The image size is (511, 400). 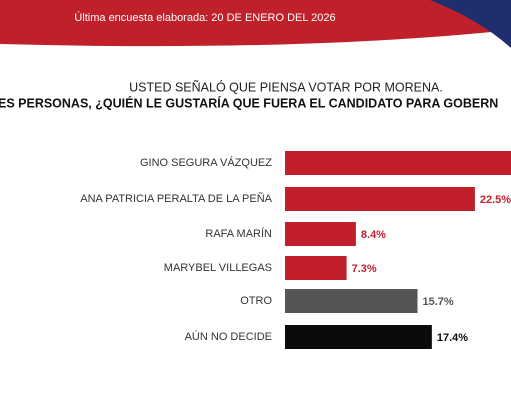 What do you see at coordinates (470, 24) in the screenshot?
I see `header-corner` at bounding box center [470, 24].